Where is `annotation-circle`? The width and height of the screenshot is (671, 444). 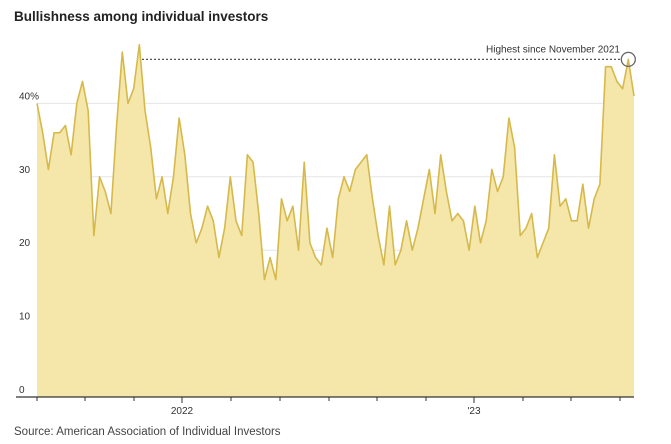
annotation-circle is located at coordinates (628, 59).